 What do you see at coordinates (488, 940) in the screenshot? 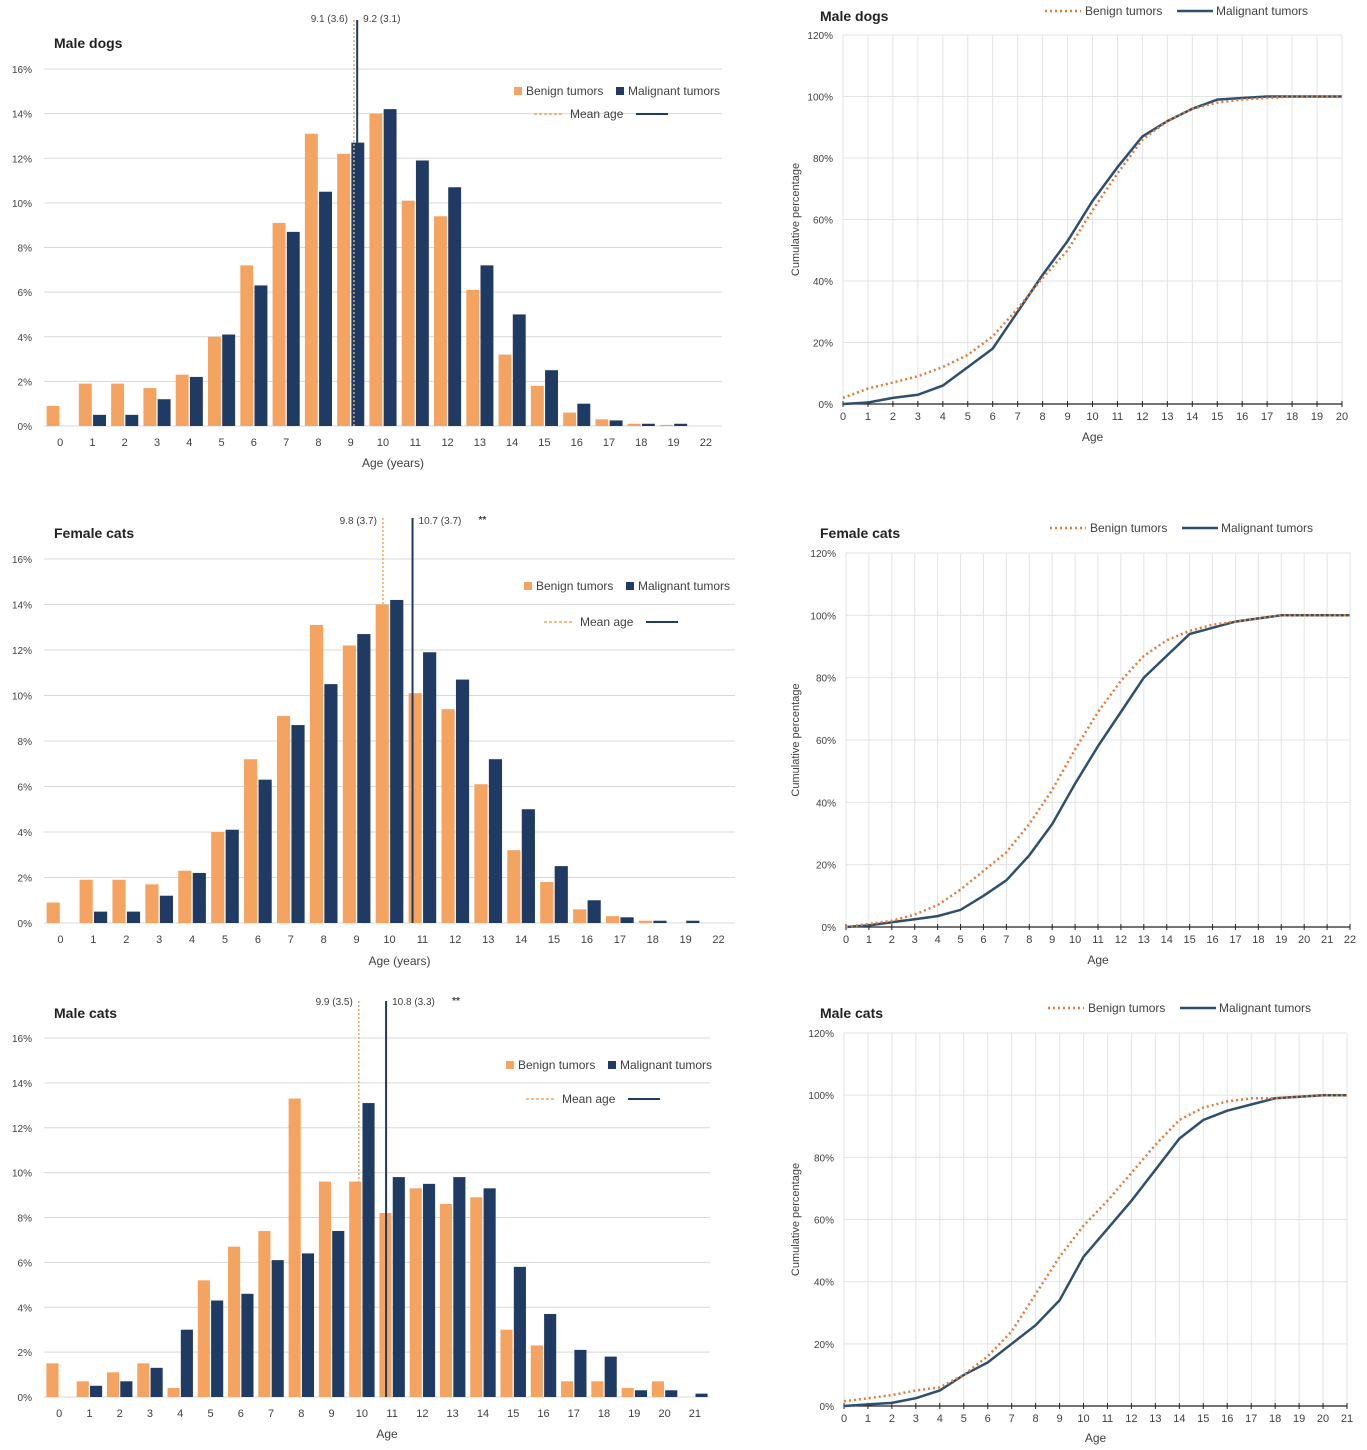
I see `x-tick-label: 13` at bounding box center [488, 940].